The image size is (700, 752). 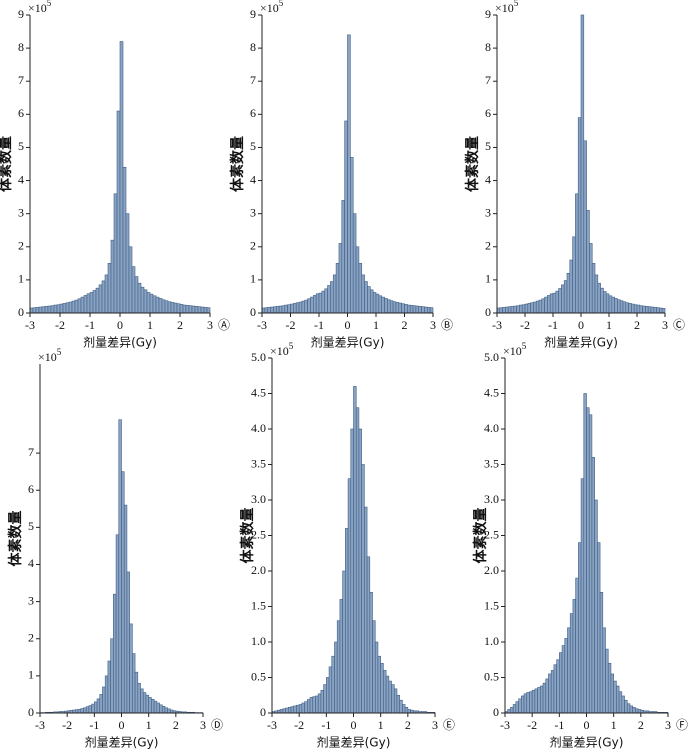 What do you see at coordinates (488, 212) in the screenshot?
I see `y-tick-label: 3` at bounding box center [488, 212].